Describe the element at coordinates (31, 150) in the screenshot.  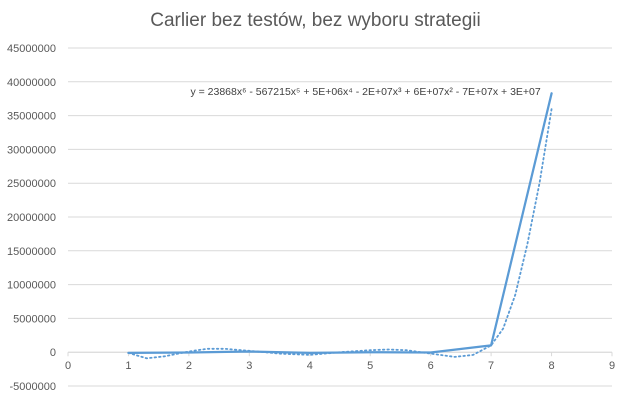
I see `y-tick-label: 30000000` at that location.